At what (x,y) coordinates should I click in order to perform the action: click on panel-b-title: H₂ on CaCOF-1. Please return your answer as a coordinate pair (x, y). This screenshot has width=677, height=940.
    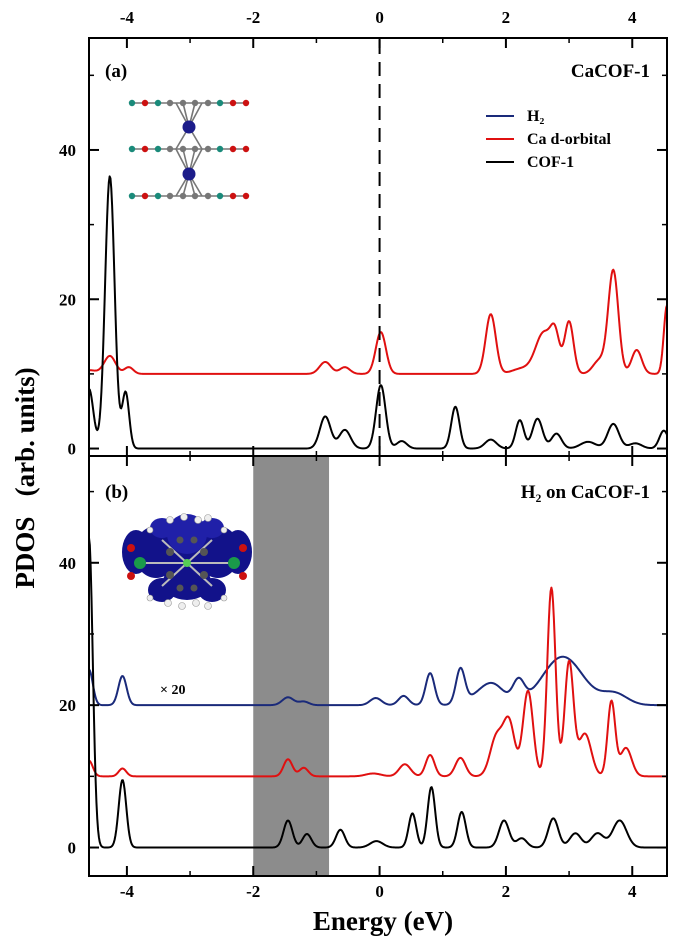
    Looking at the image, I should click on (585, 492).